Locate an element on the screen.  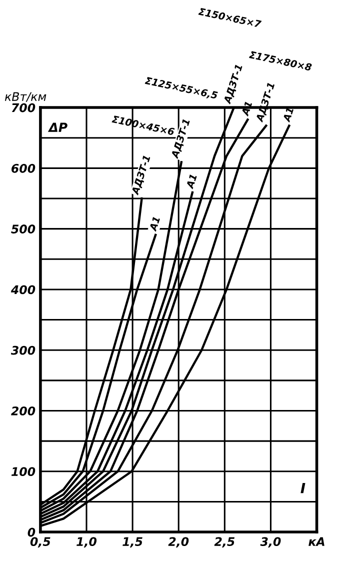
x-tick-label: 3,0 is located at coordinates (270, 542).